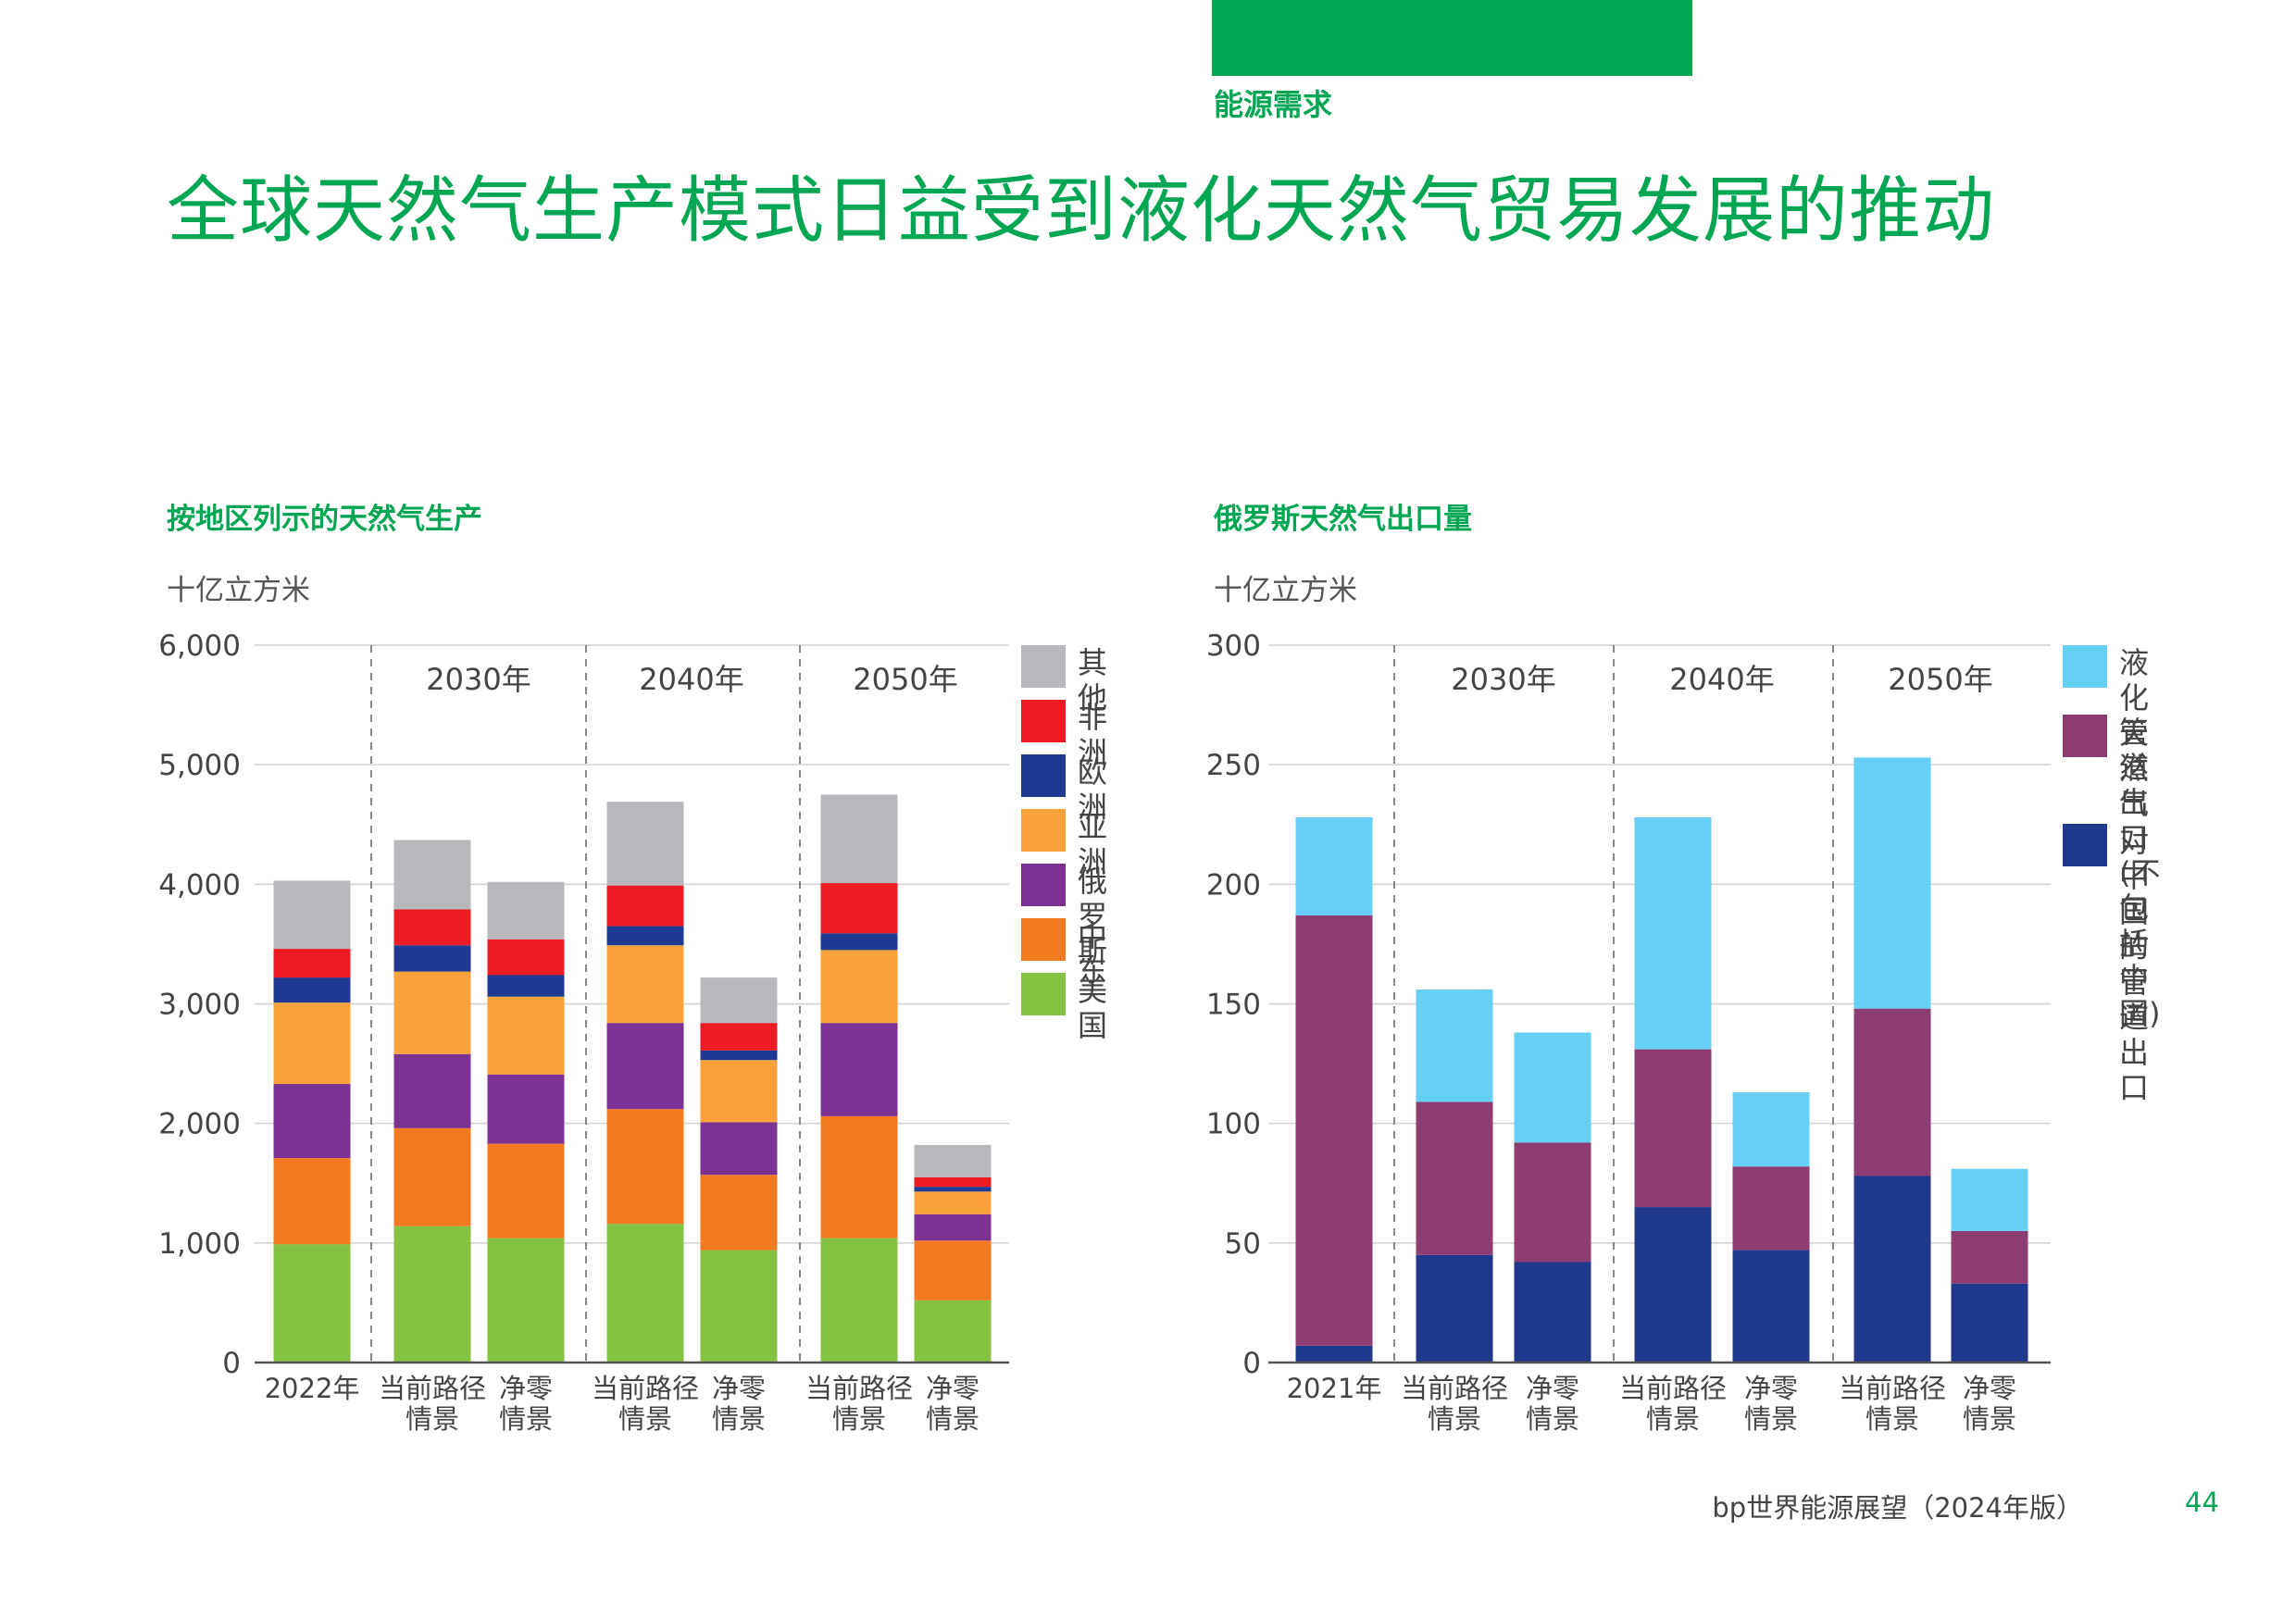  What do you see at coordinates (1093, 680) in the screenshot?
I see `left-legend-label: 其他` at bounding box center [1093, 680].